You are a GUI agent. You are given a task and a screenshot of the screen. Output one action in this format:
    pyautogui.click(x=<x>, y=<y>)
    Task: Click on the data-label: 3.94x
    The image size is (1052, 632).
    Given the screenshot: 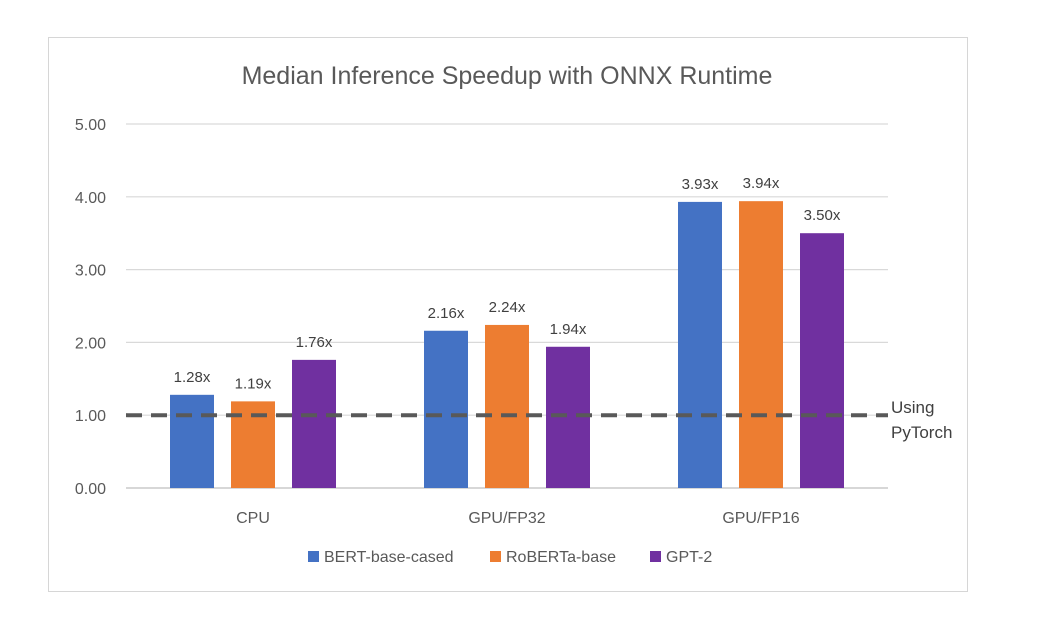 What is the action you would take?
    pyautogui.click(x=761, y=183)
    